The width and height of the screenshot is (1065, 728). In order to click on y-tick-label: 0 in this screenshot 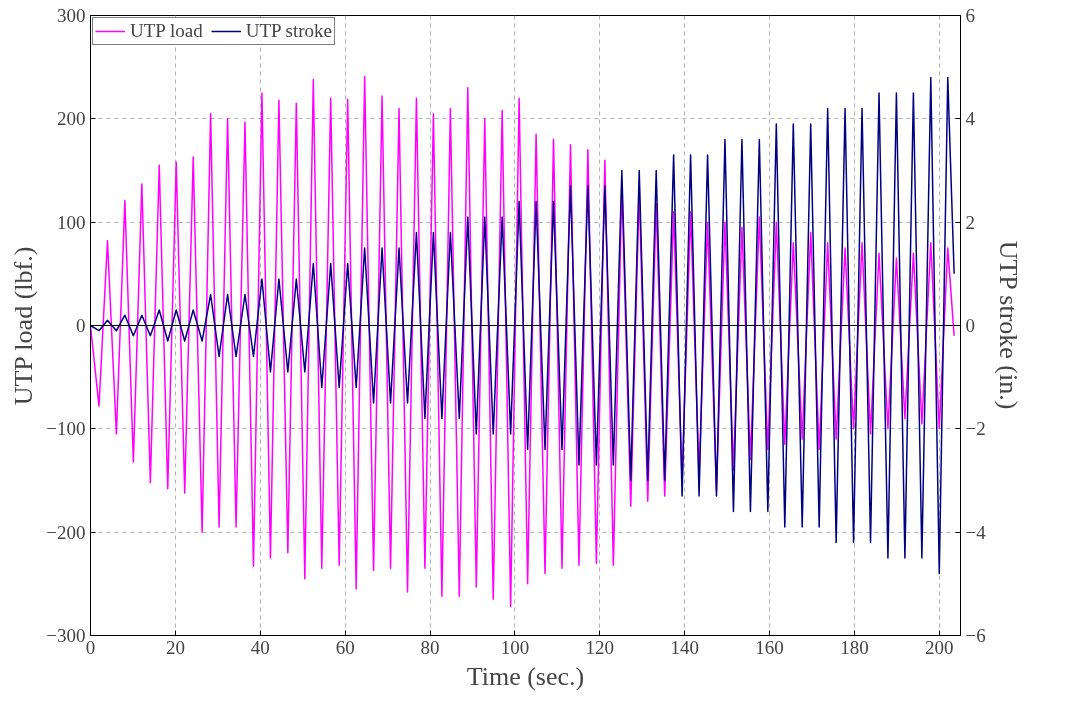, I will do `click(81, 325)`.